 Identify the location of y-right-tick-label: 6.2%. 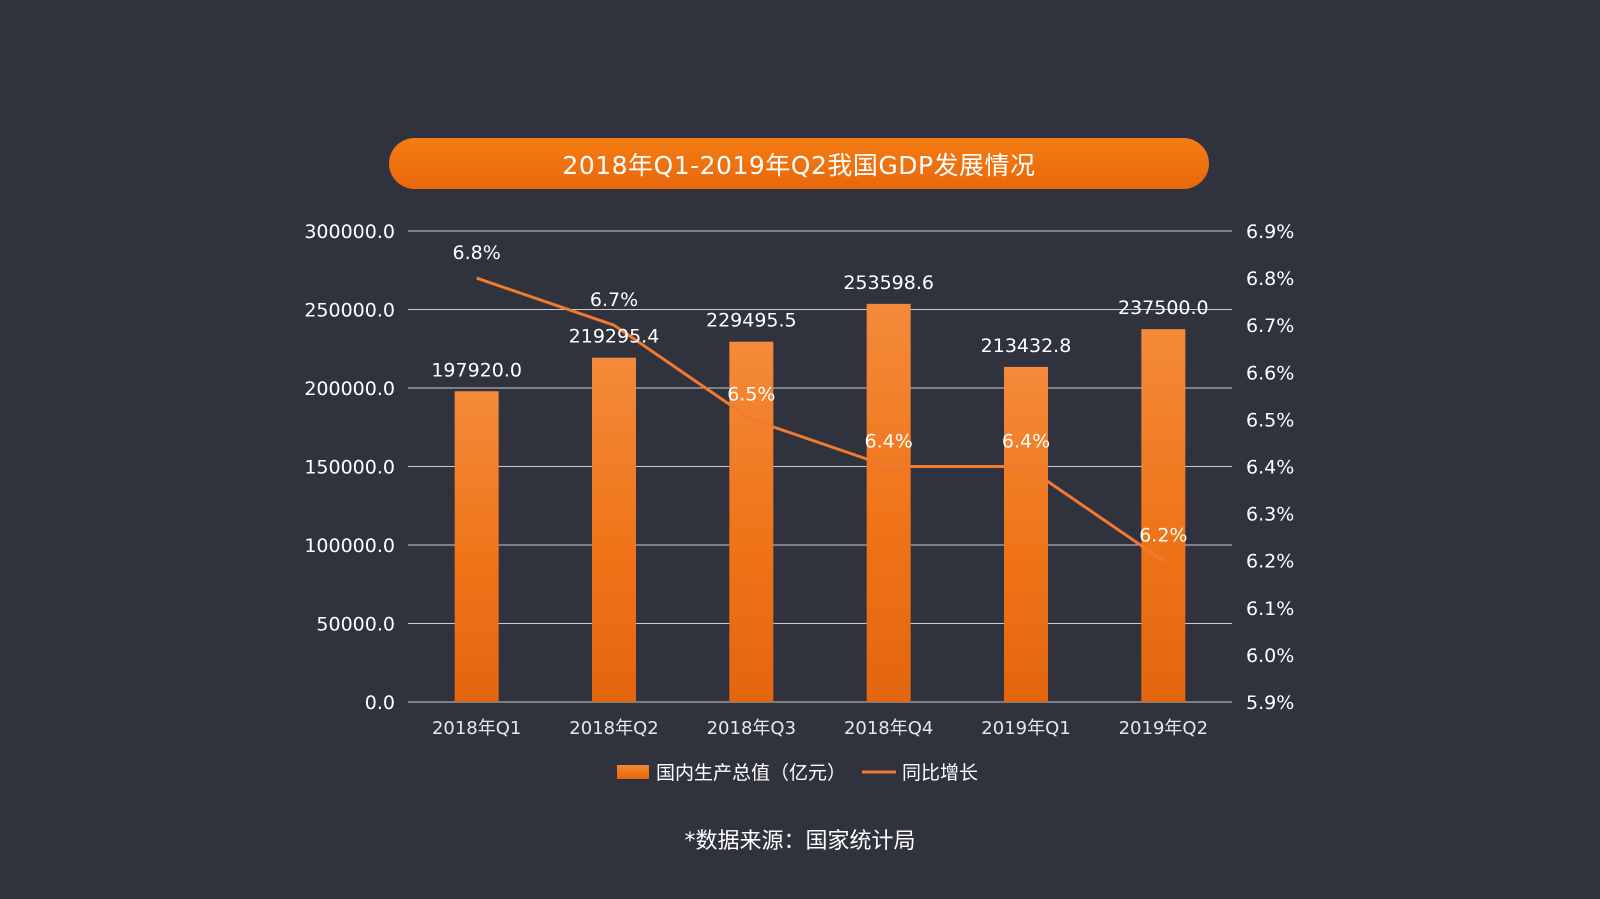
(1270, 562).